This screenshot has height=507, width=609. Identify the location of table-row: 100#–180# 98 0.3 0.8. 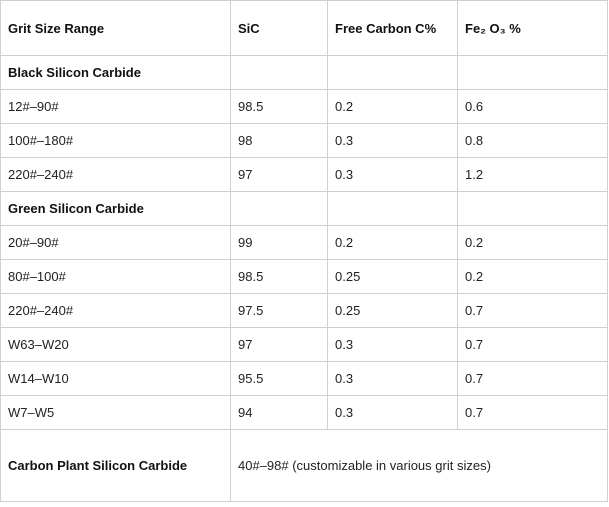
(304, 140).